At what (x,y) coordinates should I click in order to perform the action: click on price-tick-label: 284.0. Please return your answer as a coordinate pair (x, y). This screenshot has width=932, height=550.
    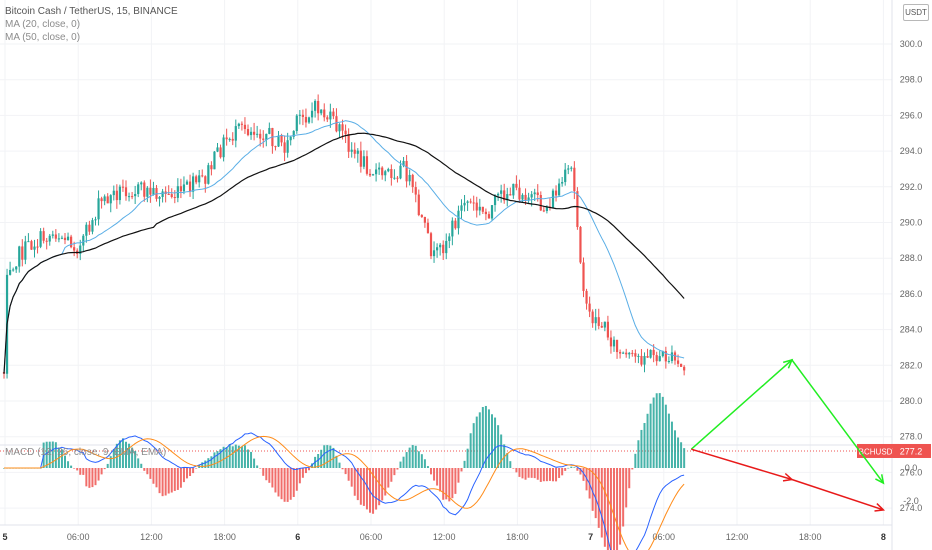
    Looking at the image, I should click on (911, 330).